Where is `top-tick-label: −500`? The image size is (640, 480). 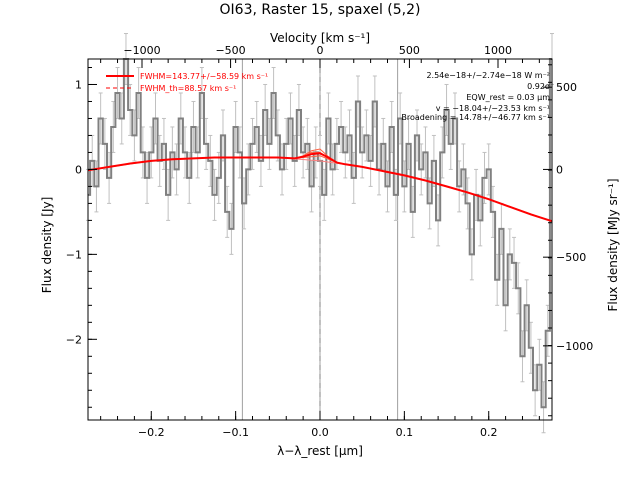
top-tick-label: −500 is located at coordinates (230, 50).